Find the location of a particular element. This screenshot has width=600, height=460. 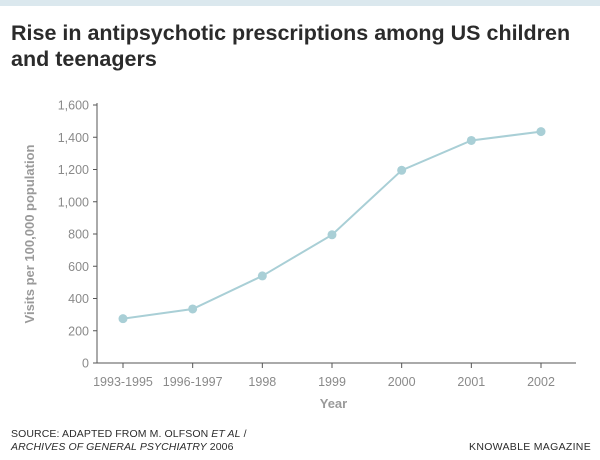

y-tick-label: 400 is located at coordinates (78, 299).